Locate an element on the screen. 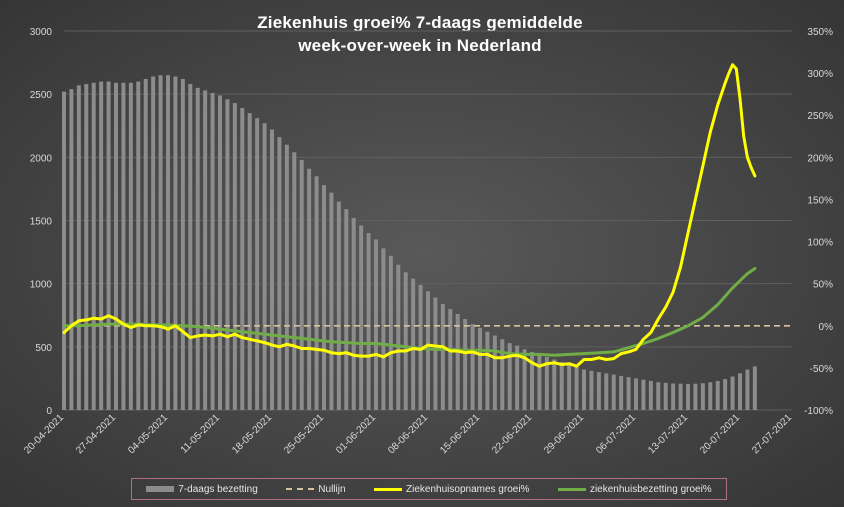 This screenshot has width=844, height=507. legend-label-opnames: Ziekenhuisopnames groei% is located at coordinates (468, 489).